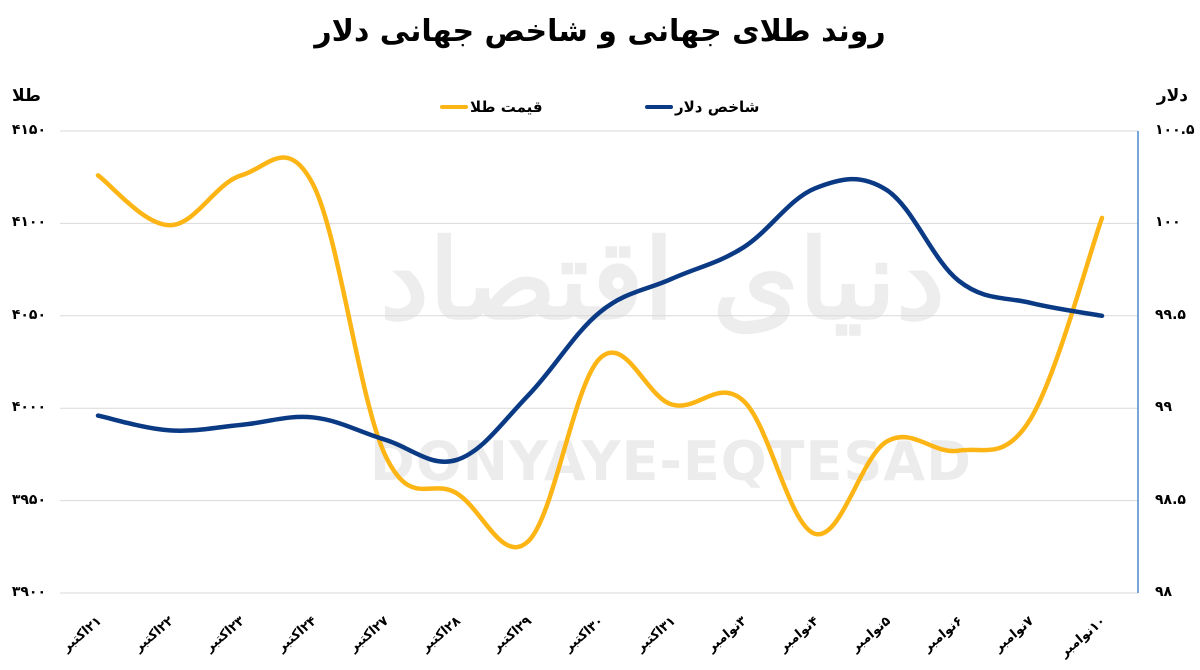  Describe the element at coordinates (28, 130) in the screenshot. I see `left-axis-tick: ۴۱۵۰` at that location.